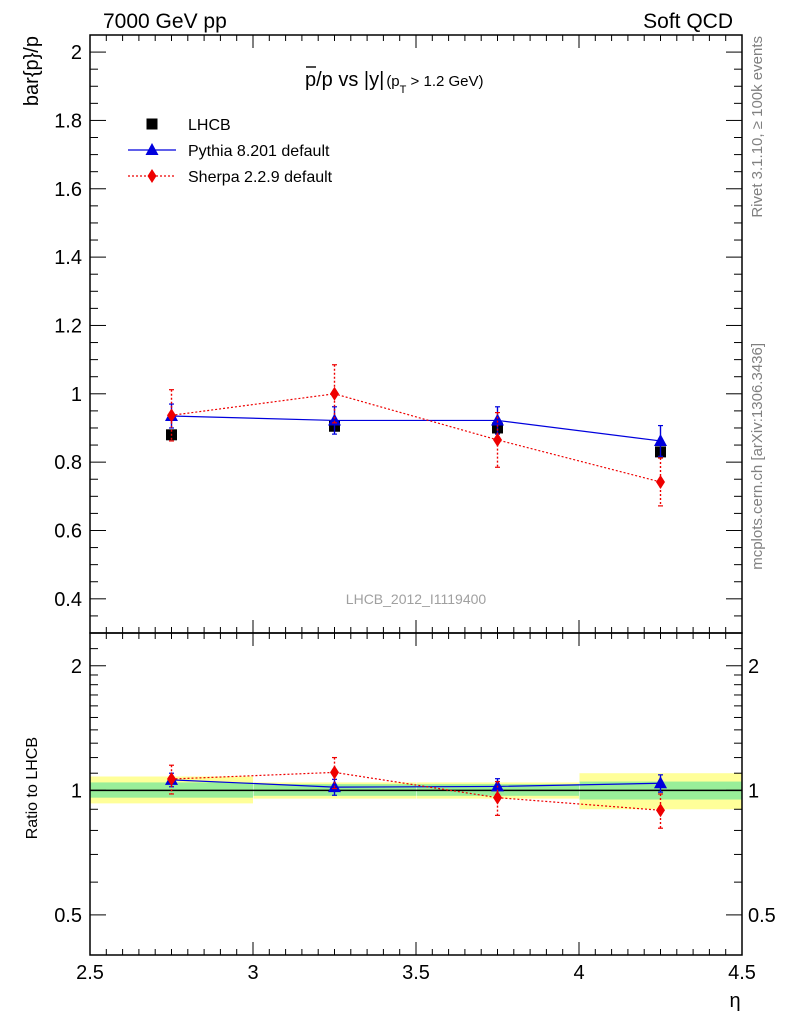 The width and height of the screenshot is (786, 1024). I want to click on plot-title-sub-index: T, so click(403, 90).